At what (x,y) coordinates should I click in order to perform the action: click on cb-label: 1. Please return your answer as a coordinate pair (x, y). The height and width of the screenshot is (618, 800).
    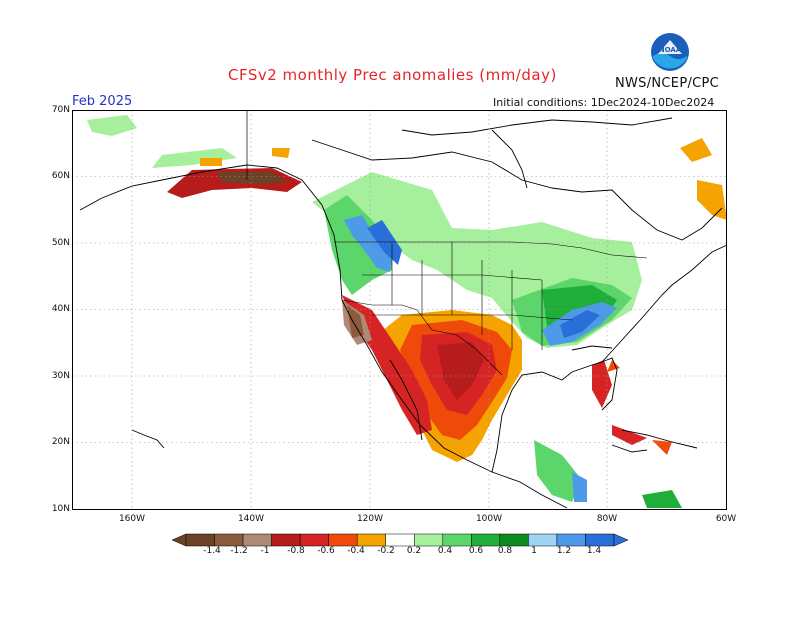
    Looking at the image, I should click on (534, 551).